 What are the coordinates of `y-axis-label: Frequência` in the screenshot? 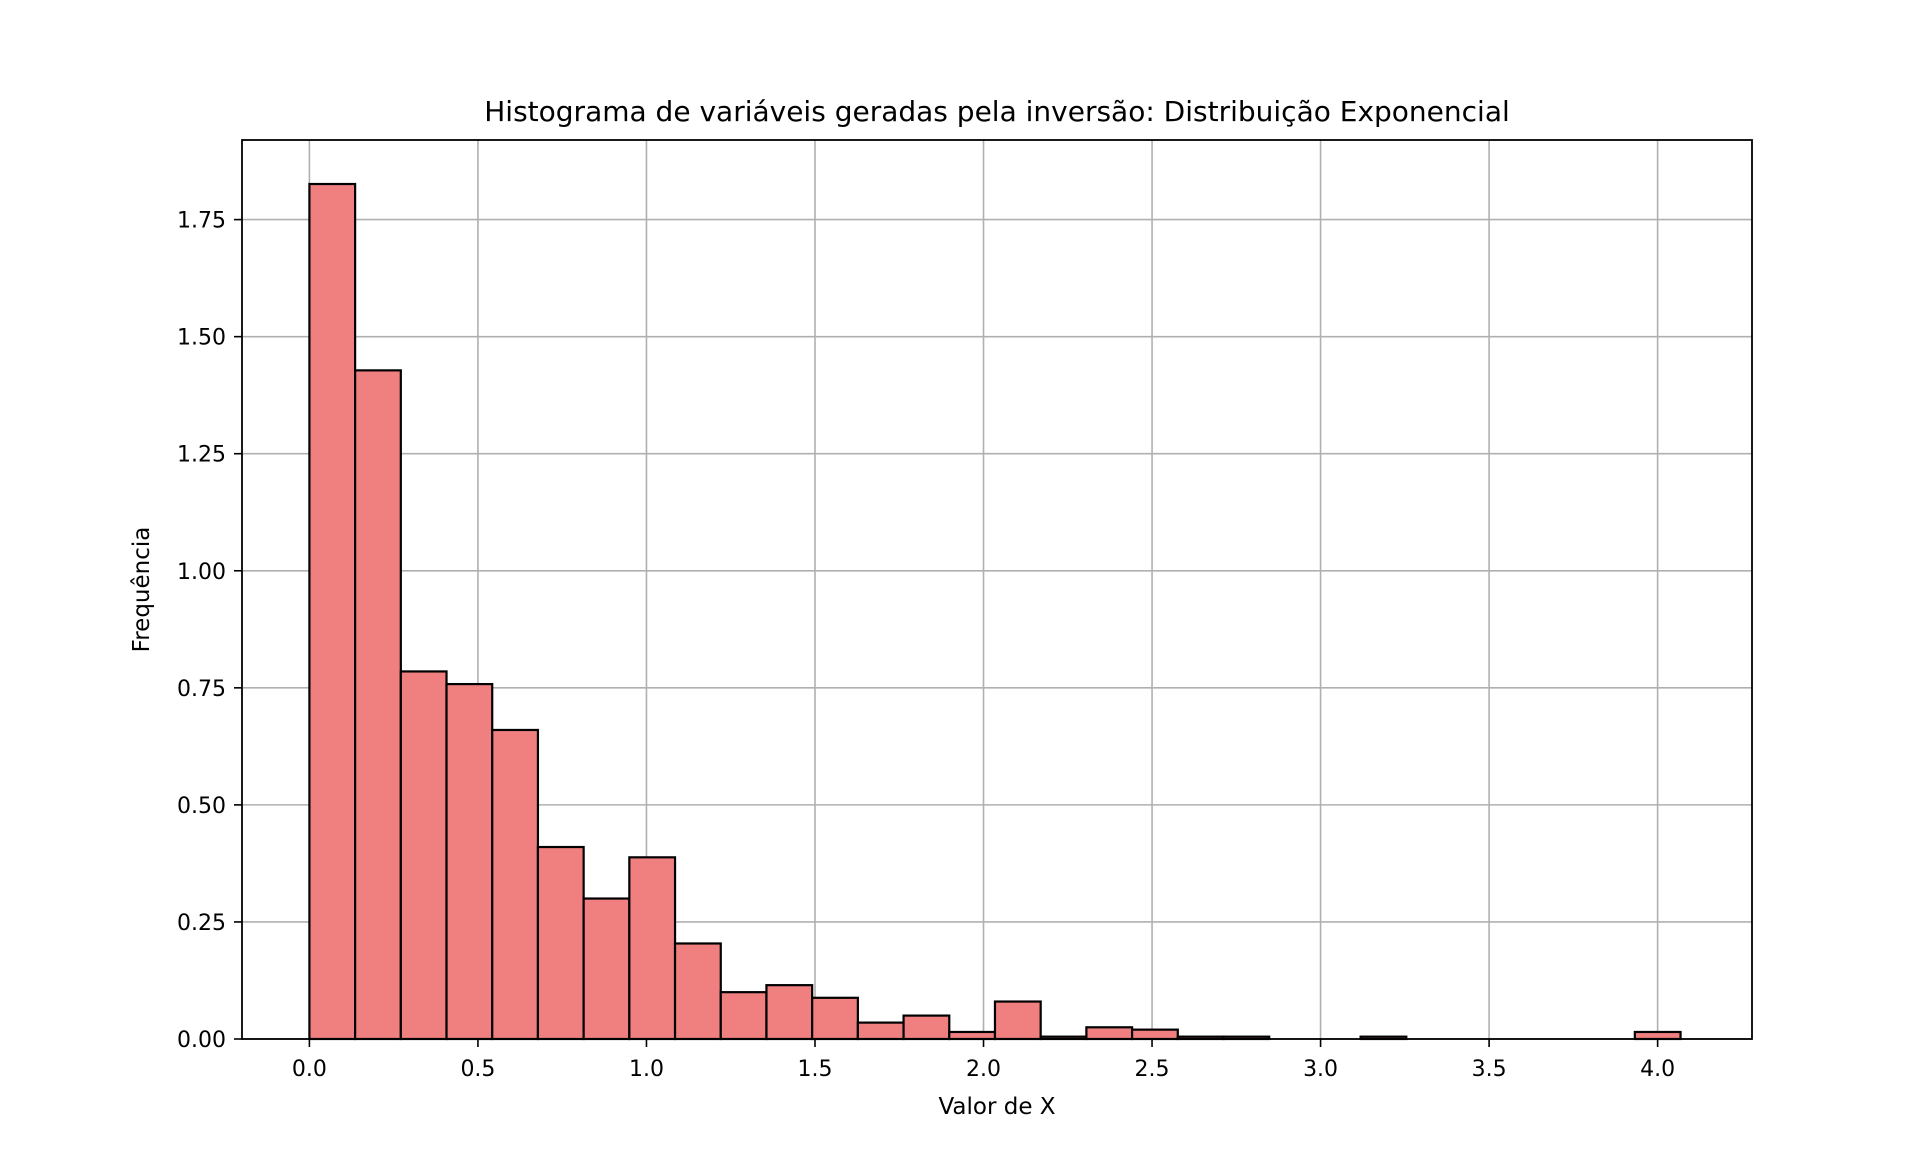 It's located at (142, 590).